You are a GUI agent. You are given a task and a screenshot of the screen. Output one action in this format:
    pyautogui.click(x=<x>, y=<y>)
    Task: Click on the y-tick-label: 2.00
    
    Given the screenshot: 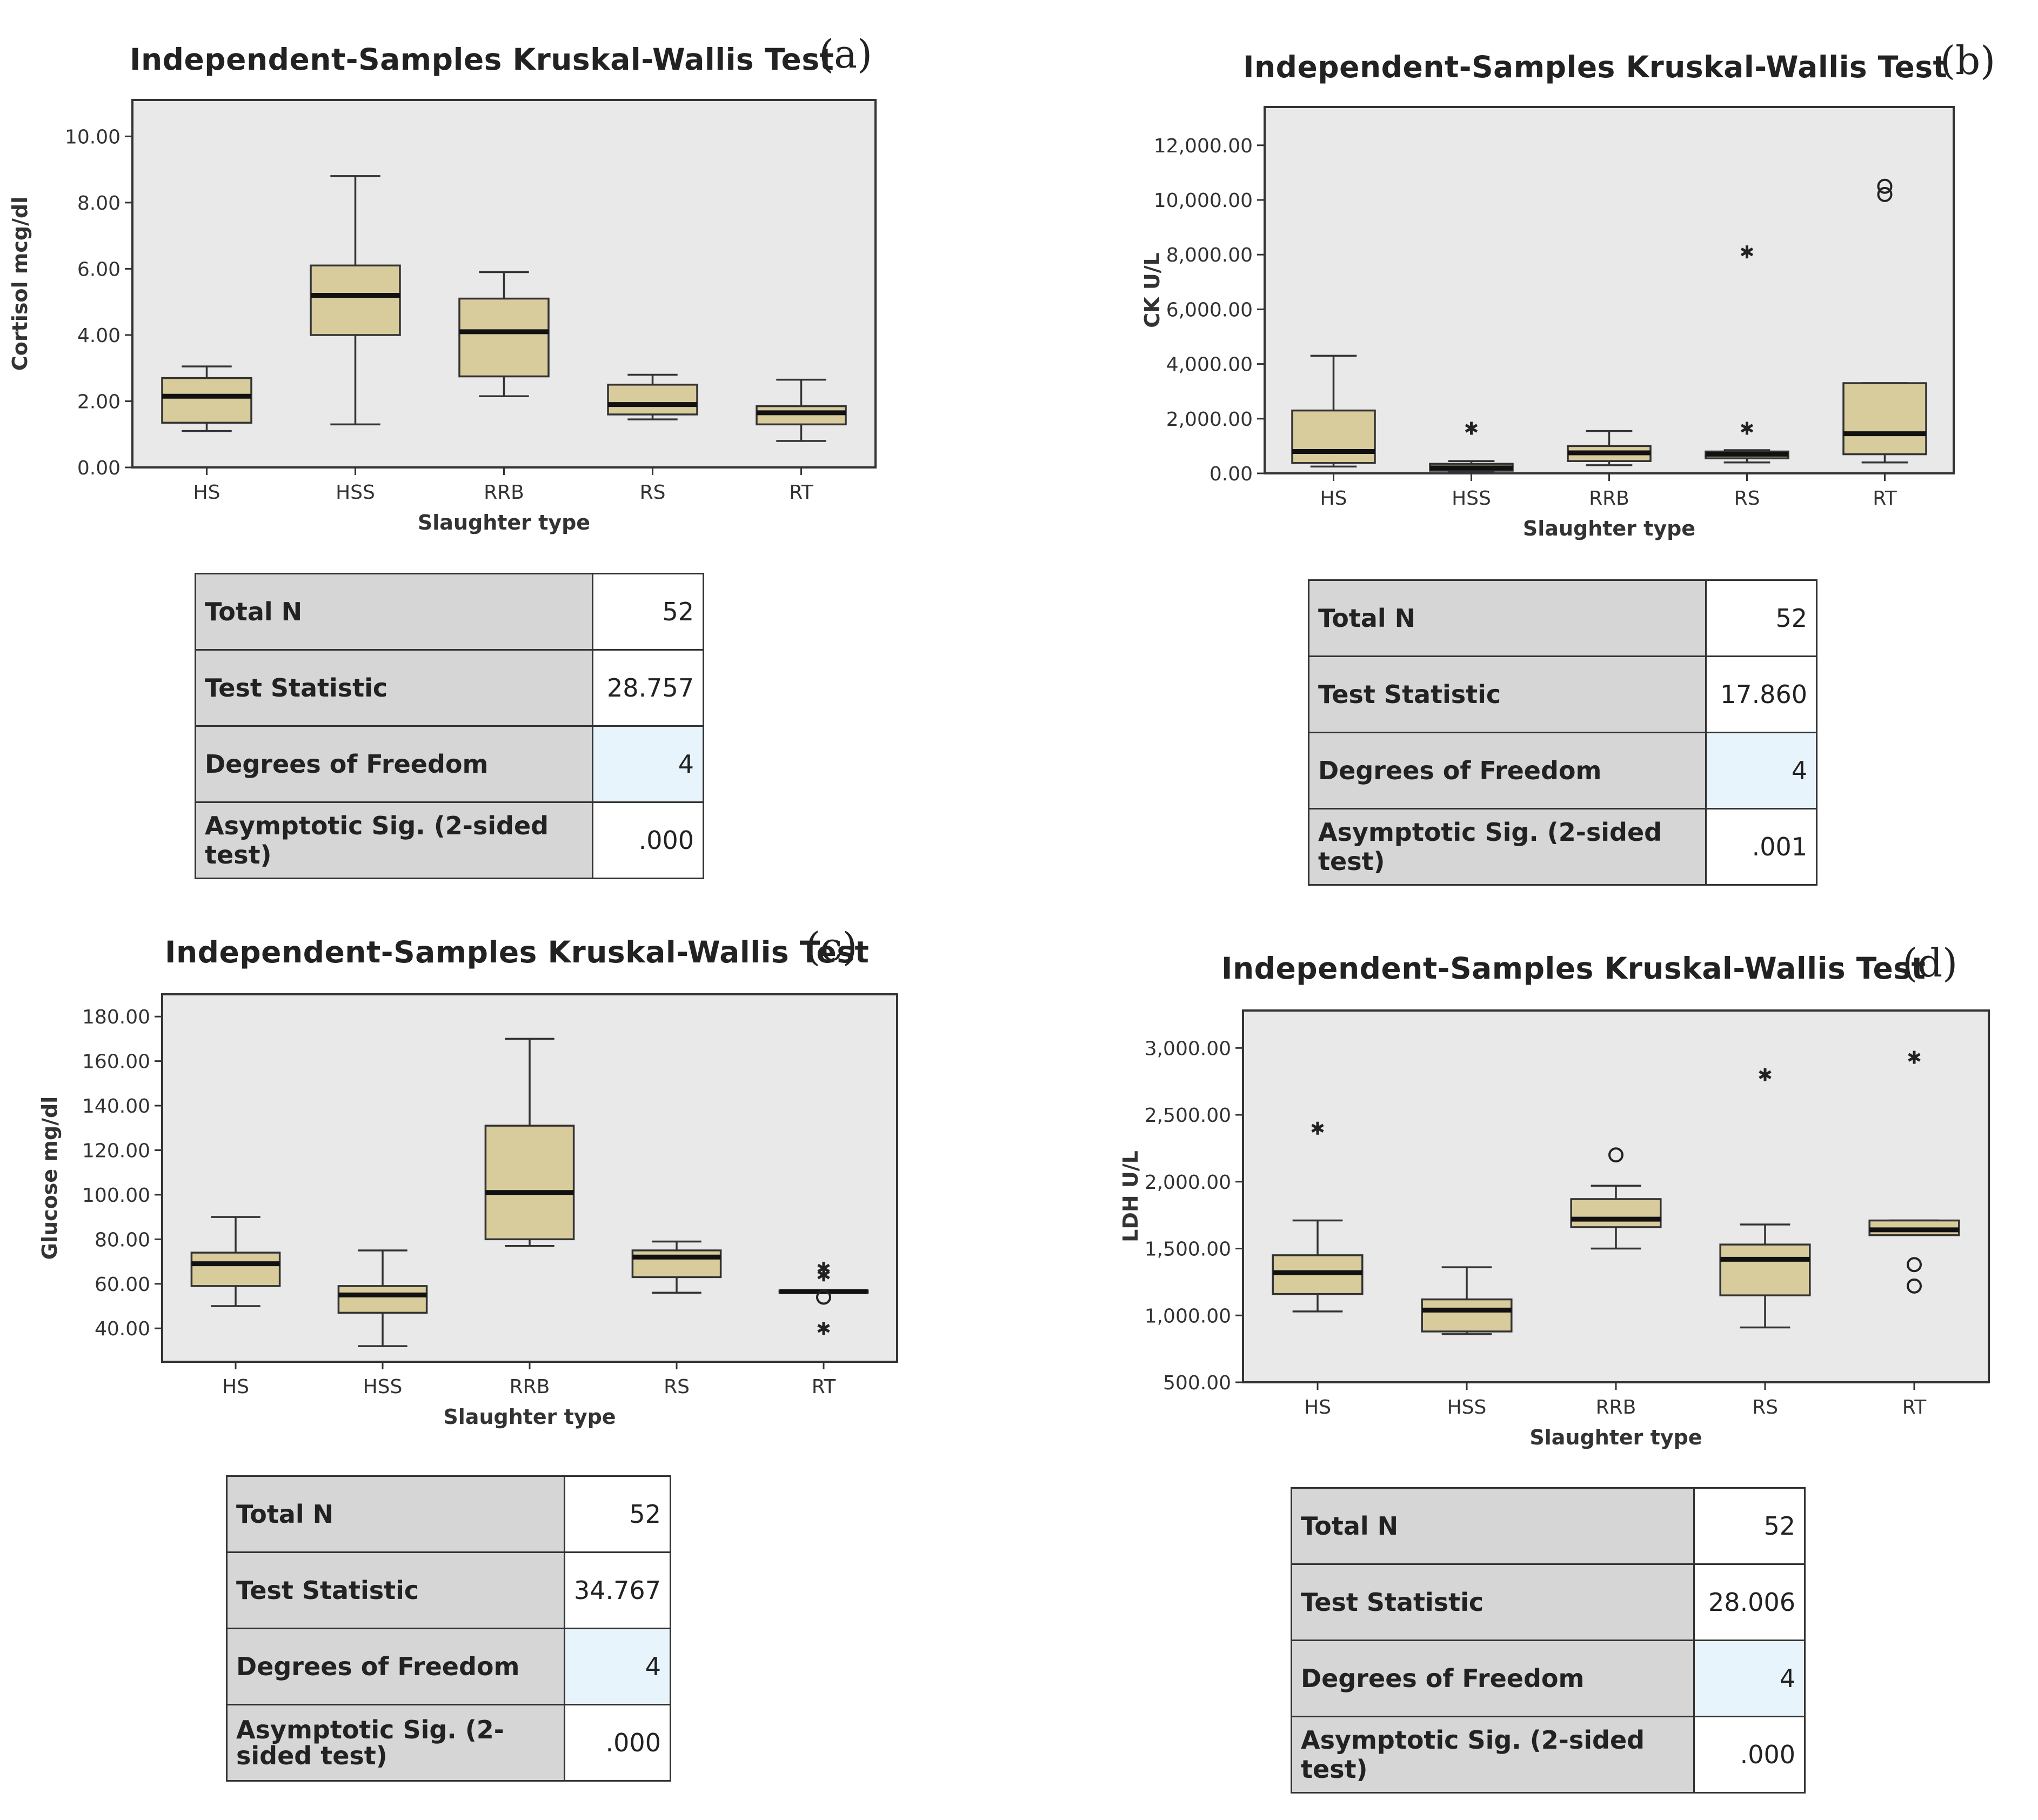 What is the action you would take?
    pyautogui.click(x=99, y=402)
    